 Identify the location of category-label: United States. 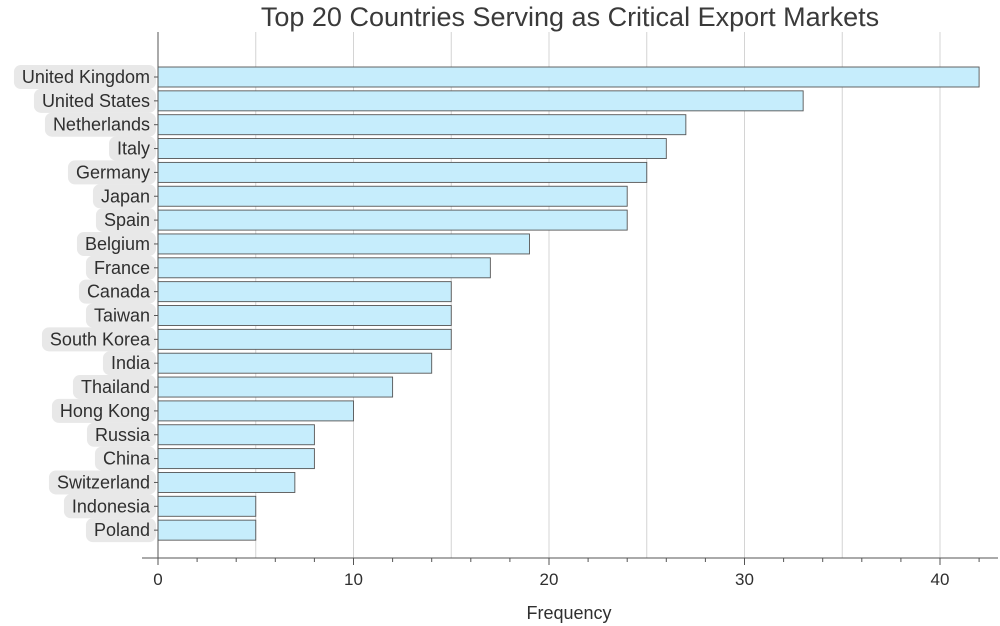
(96, 101).